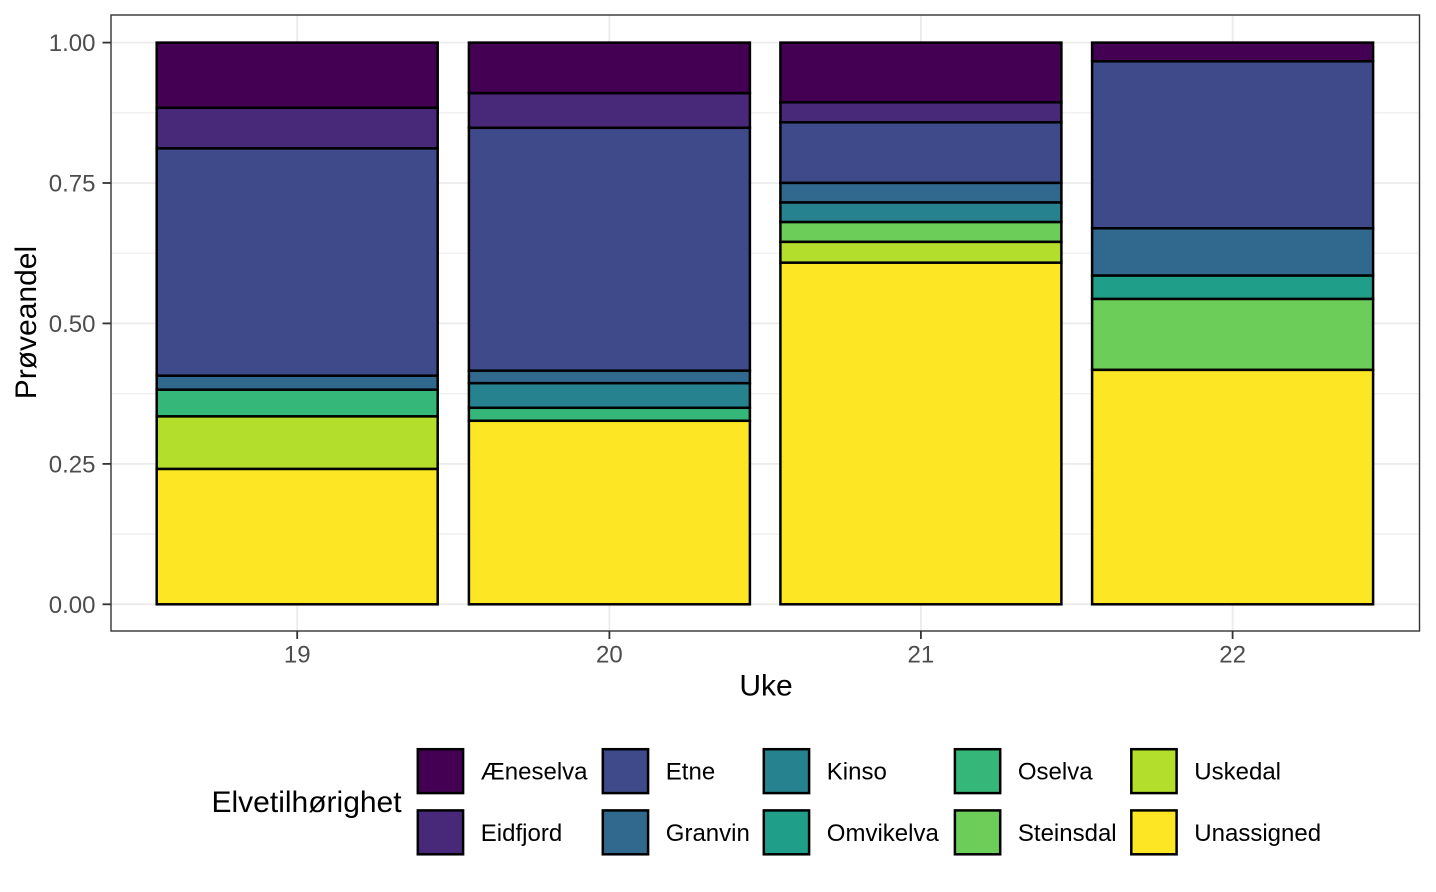  What do you see at coordinates (1257, 833) in the screenshot?
I see `svg-text: Unassigned` at bounding box center [1257, 833].